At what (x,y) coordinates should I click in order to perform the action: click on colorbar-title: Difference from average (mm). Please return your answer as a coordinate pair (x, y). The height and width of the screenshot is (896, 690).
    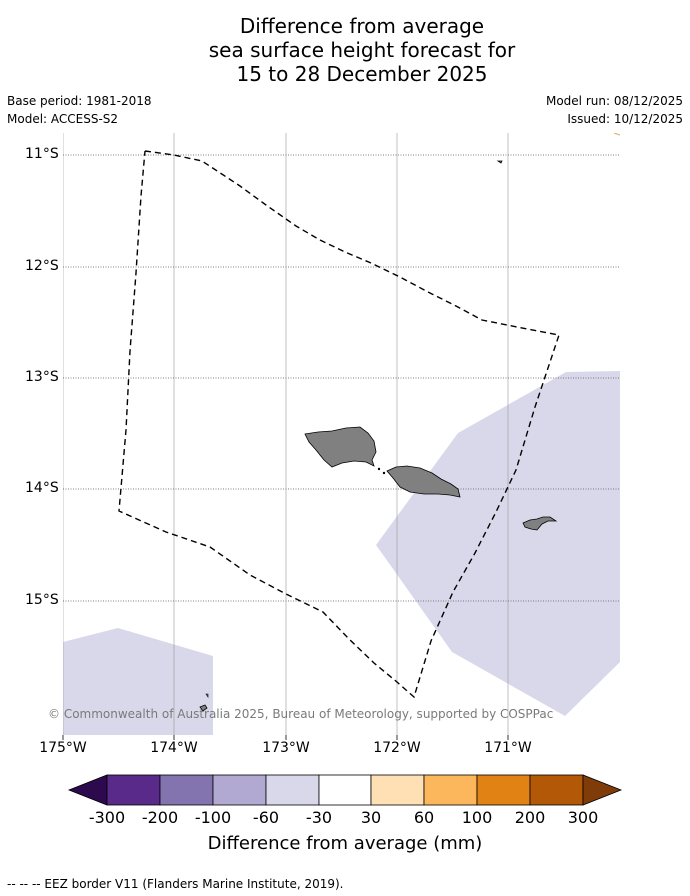
    Looking at the image, I should click on (345, 843).